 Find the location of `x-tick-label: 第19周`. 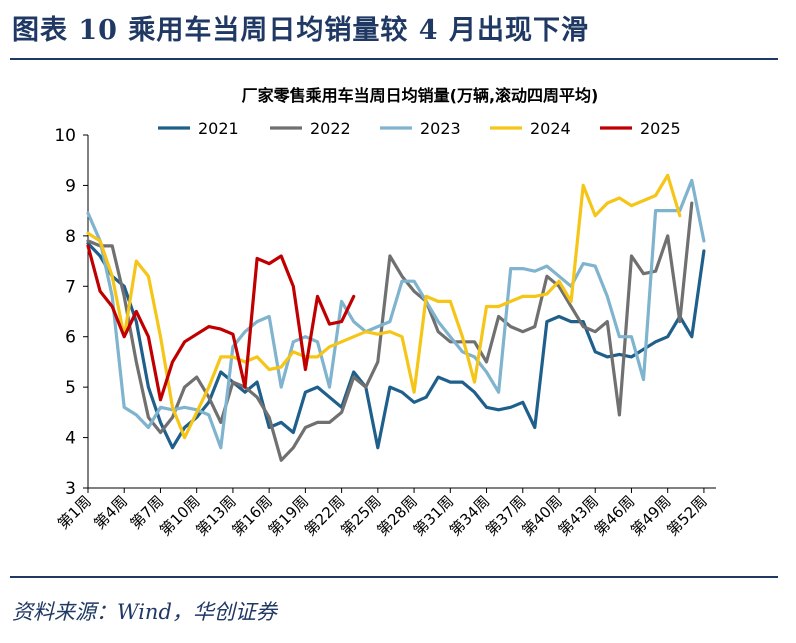

x-tick-label: 第19周 is located at coordinates (288, 515).